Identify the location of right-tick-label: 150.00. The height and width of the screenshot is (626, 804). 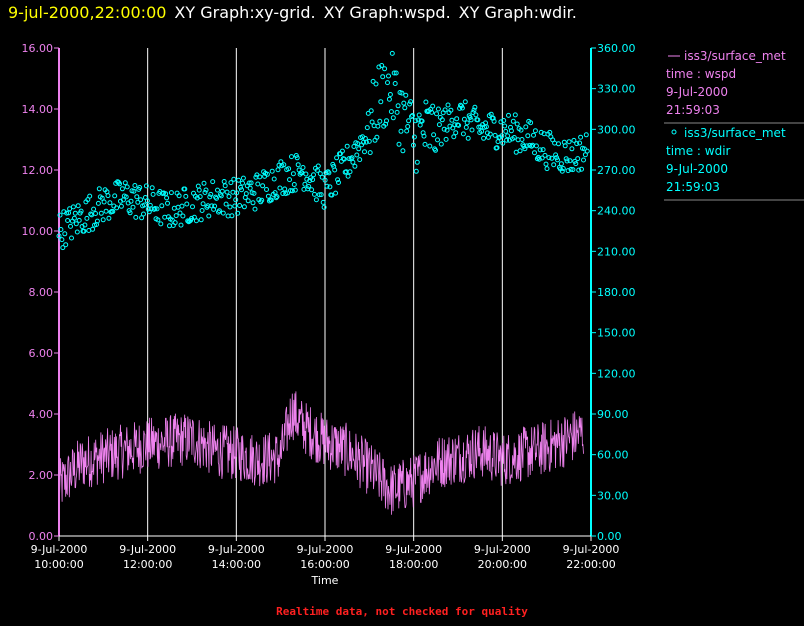
(616, 333).